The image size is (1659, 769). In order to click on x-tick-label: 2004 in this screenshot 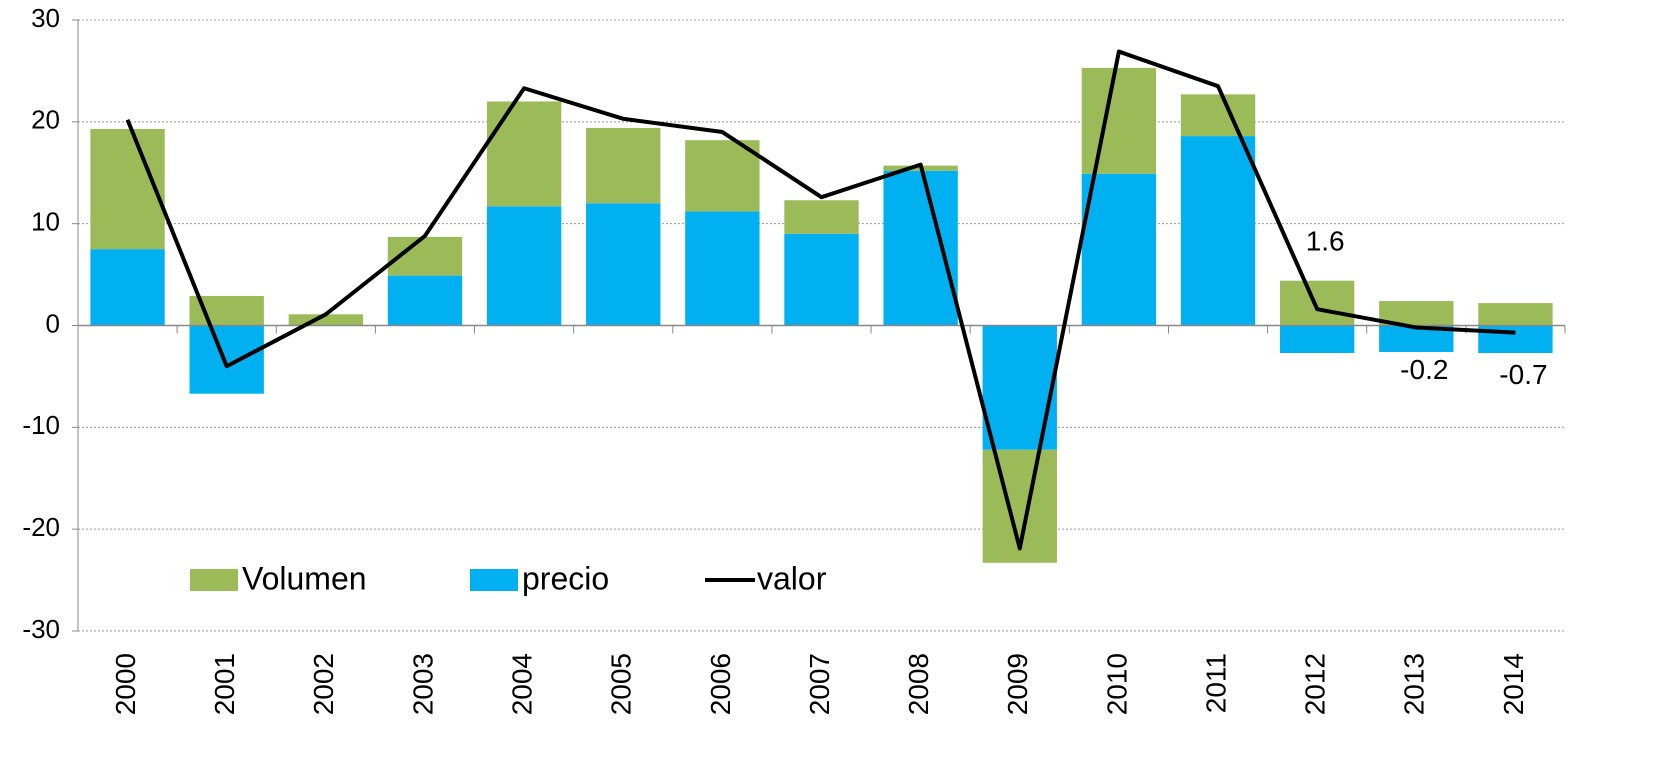, I will do `click(521, 684)`.